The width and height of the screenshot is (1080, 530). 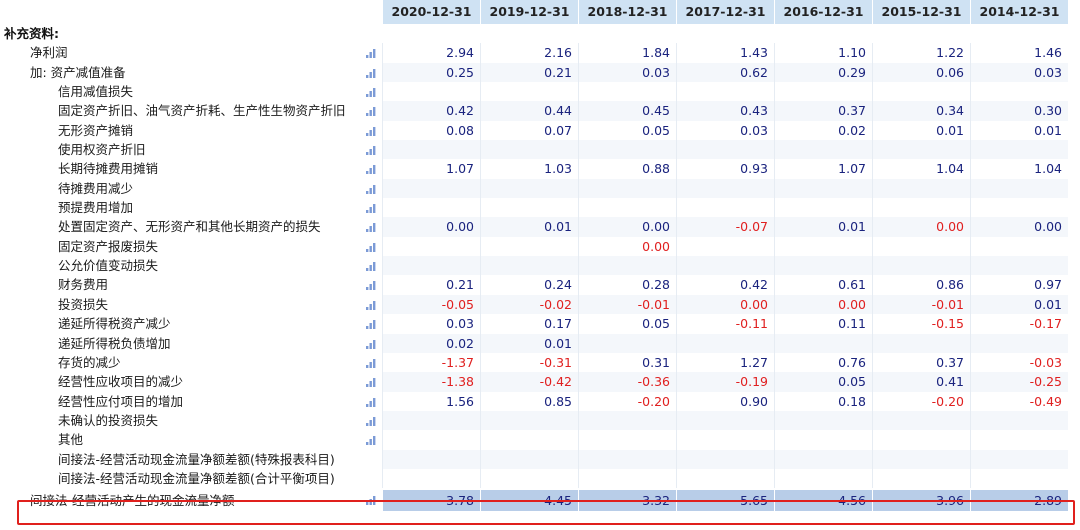 What do you see at coordinates (725, 12) in the screenshot?
I see `year-header: 2017-12-31` at bounding box center [725, 12].